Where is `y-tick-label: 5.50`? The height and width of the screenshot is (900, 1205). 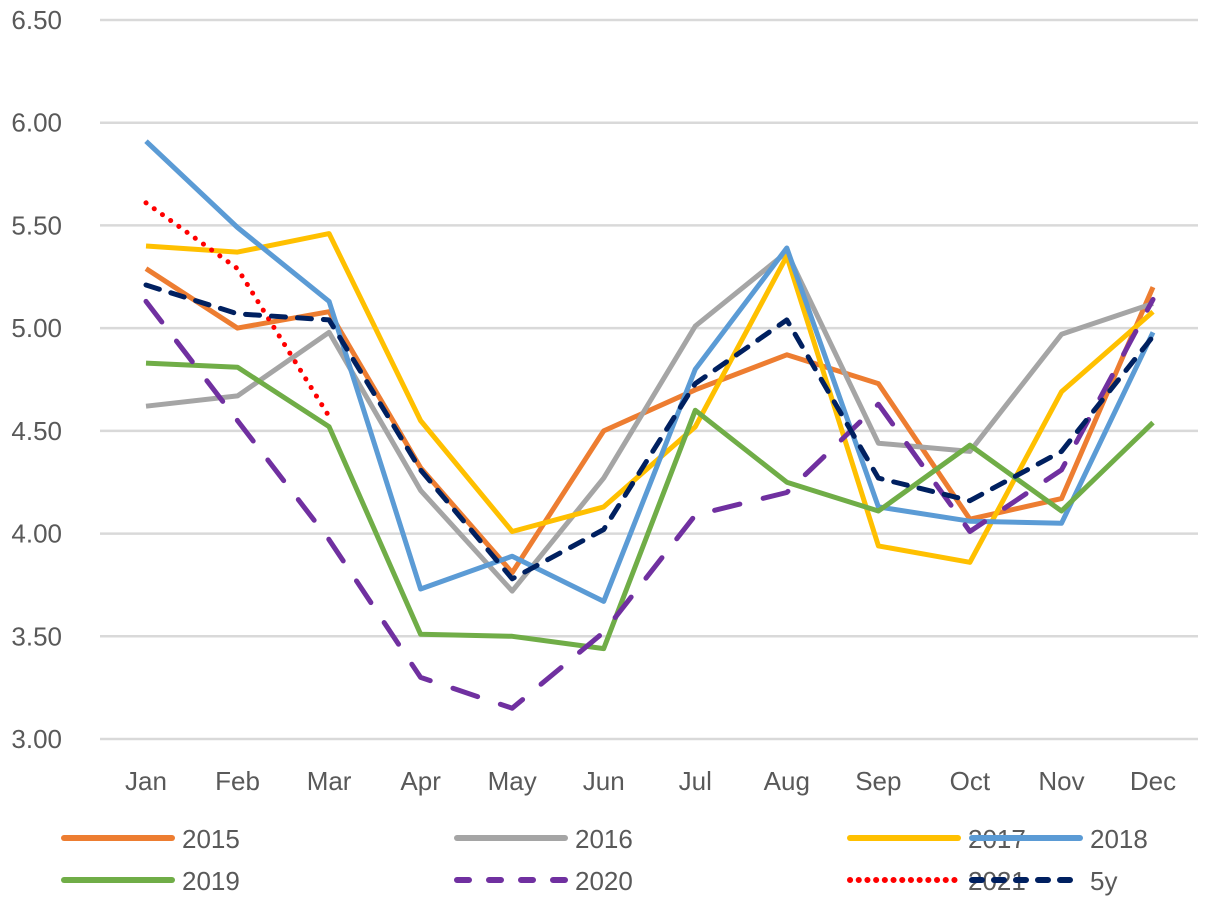 y-tick-label: 5.50 is located at coordinates (36, 225).